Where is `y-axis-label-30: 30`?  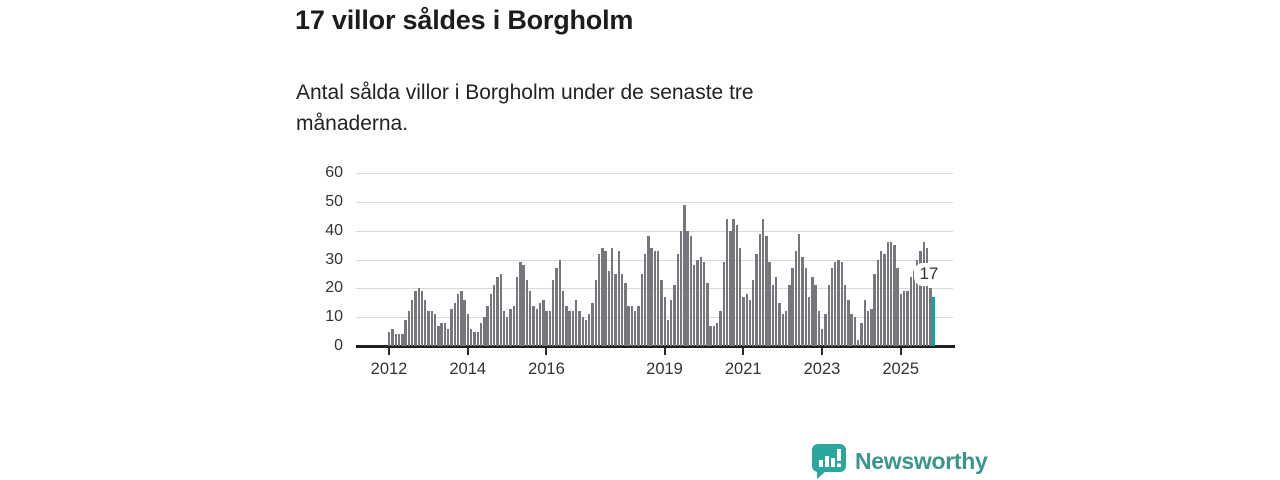
y-axis-label-30: 30 is located at coordinates (334, 259).